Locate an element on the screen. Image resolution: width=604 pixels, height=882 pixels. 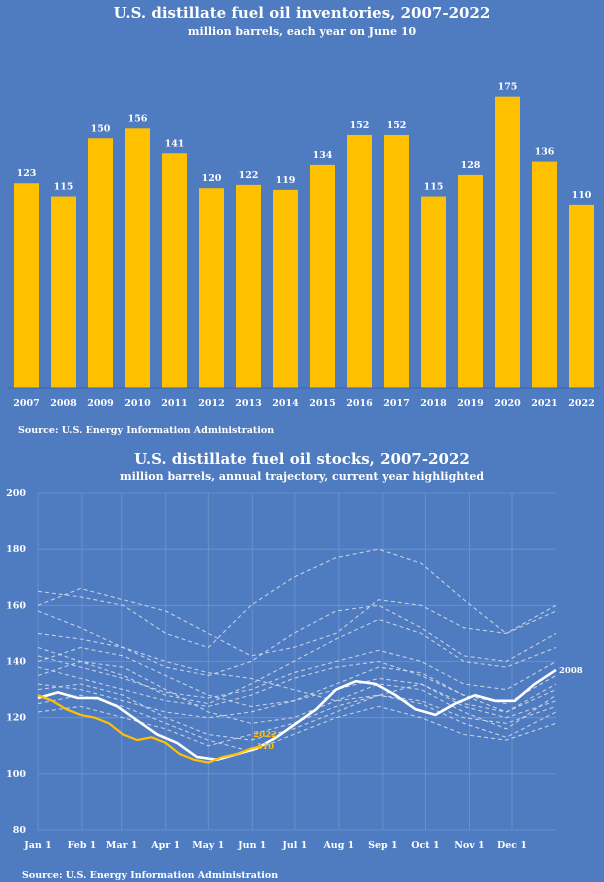
bar-2010 is located at coordinates (137, 258).